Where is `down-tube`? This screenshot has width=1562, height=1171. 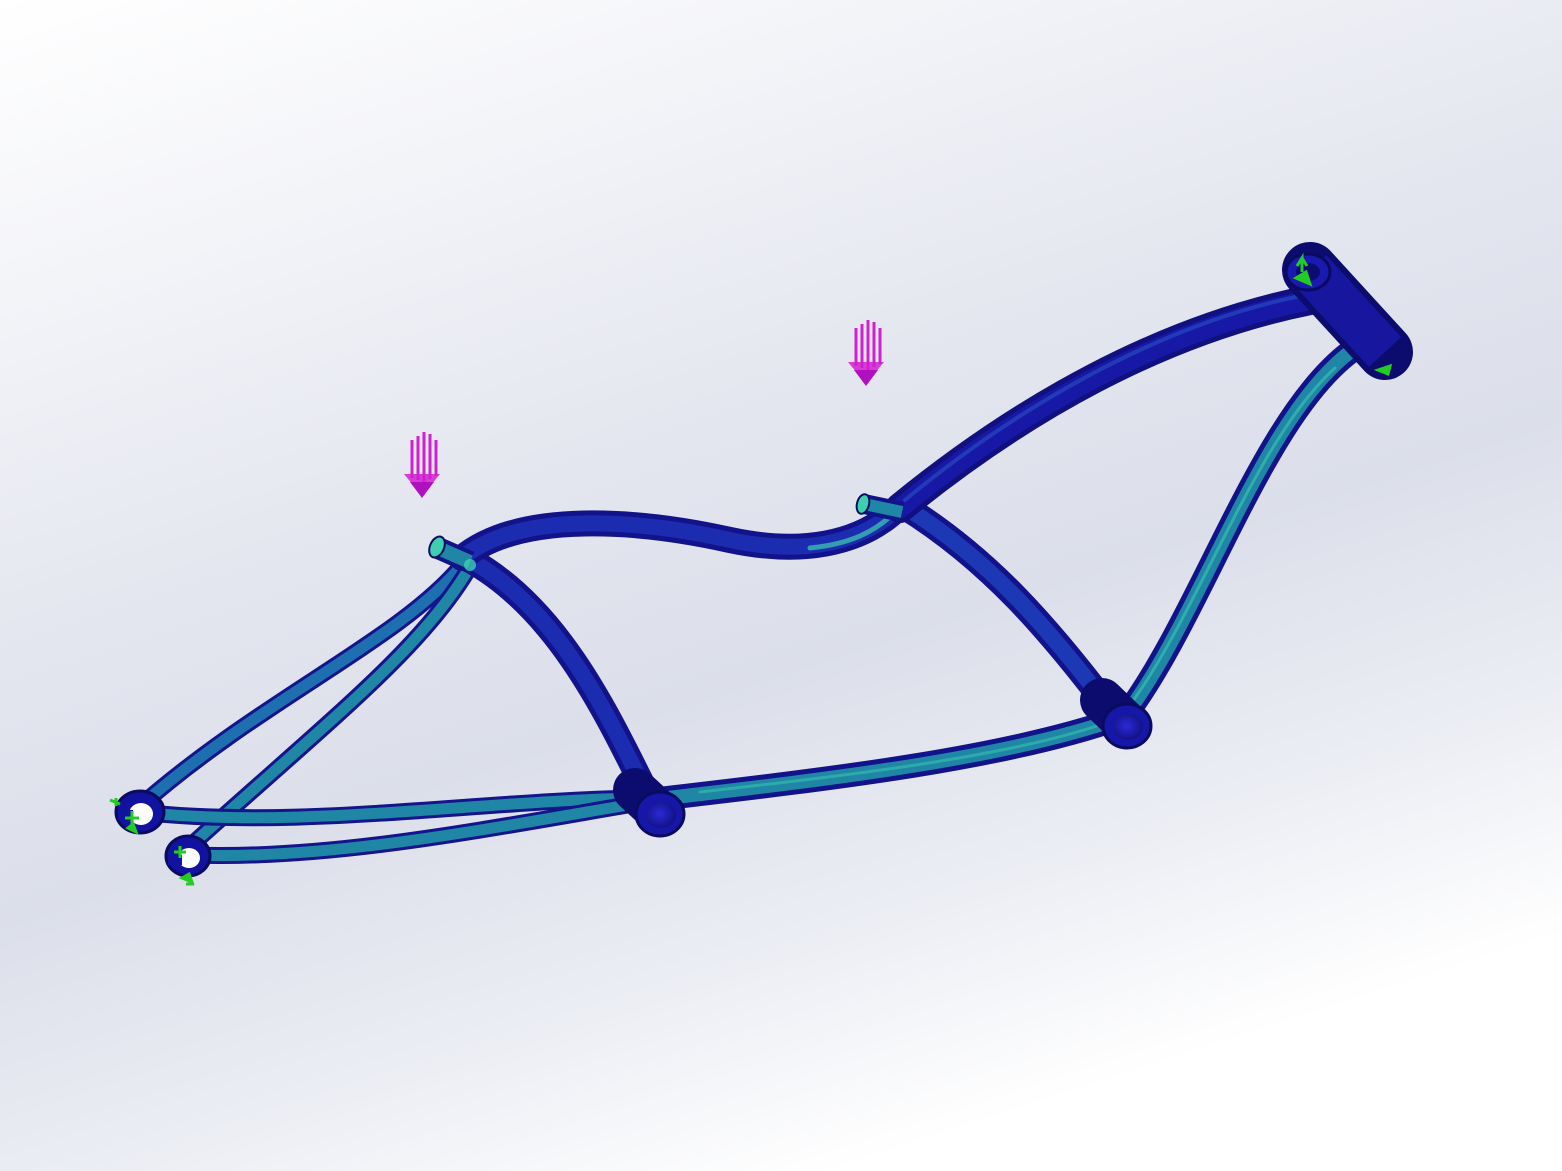 down-tube is located at coordinates (885, 759).